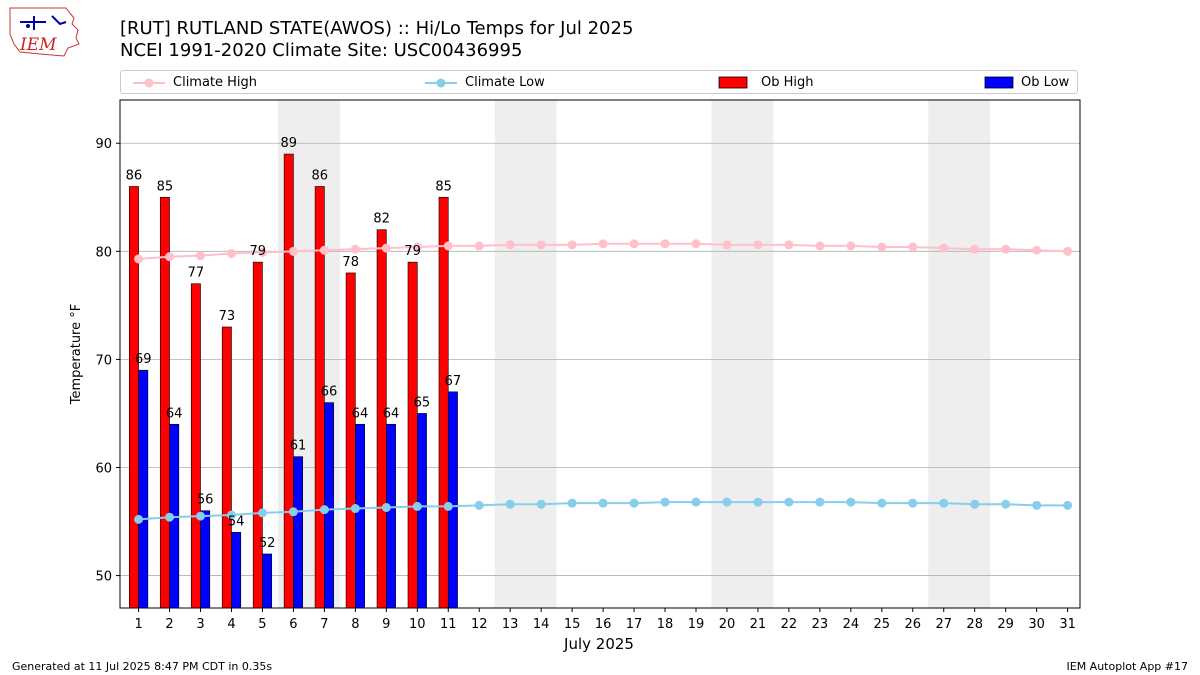  What do you see at coordinates (44, 32) in the screenshot?
I see `iem-logo: IEM` at bounding box center [44, 32].